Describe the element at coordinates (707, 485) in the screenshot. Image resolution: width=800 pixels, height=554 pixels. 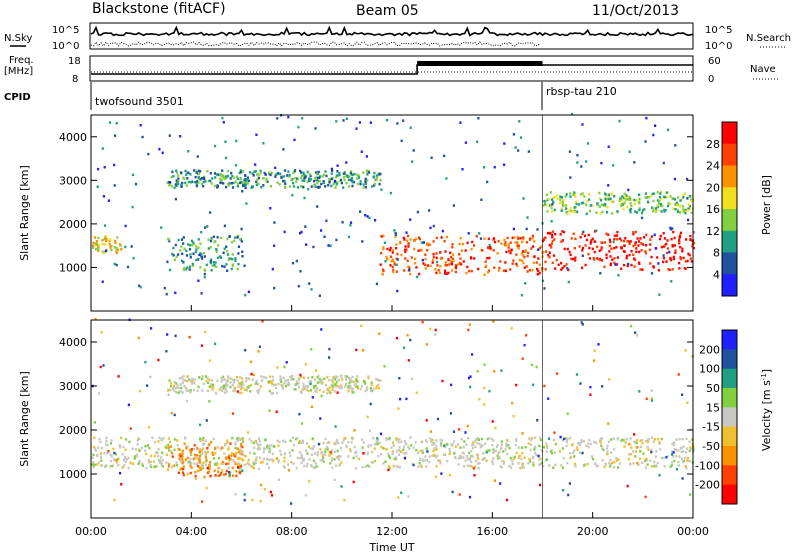
I see `velocity-colorbar-tick: -200` at that location.